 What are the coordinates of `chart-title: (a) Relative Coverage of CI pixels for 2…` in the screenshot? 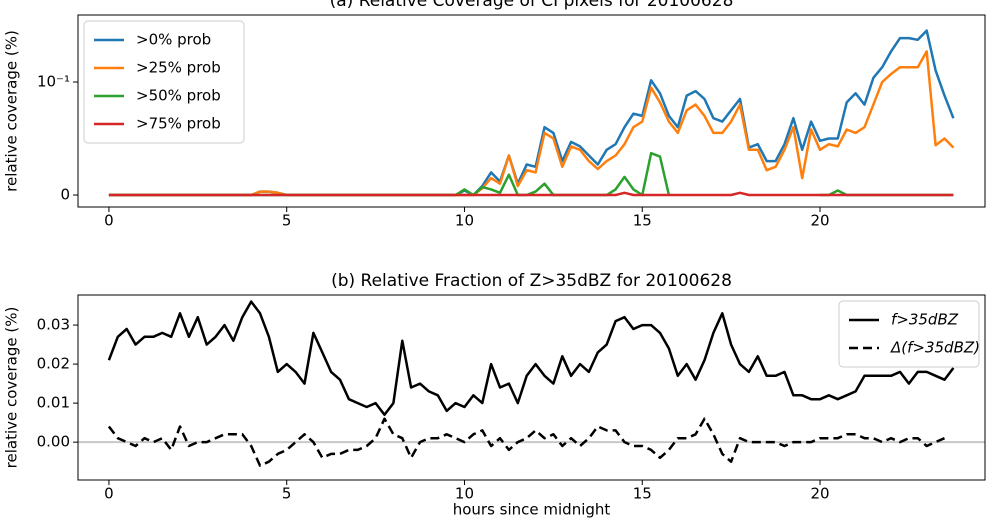 It's located at (532, 5).